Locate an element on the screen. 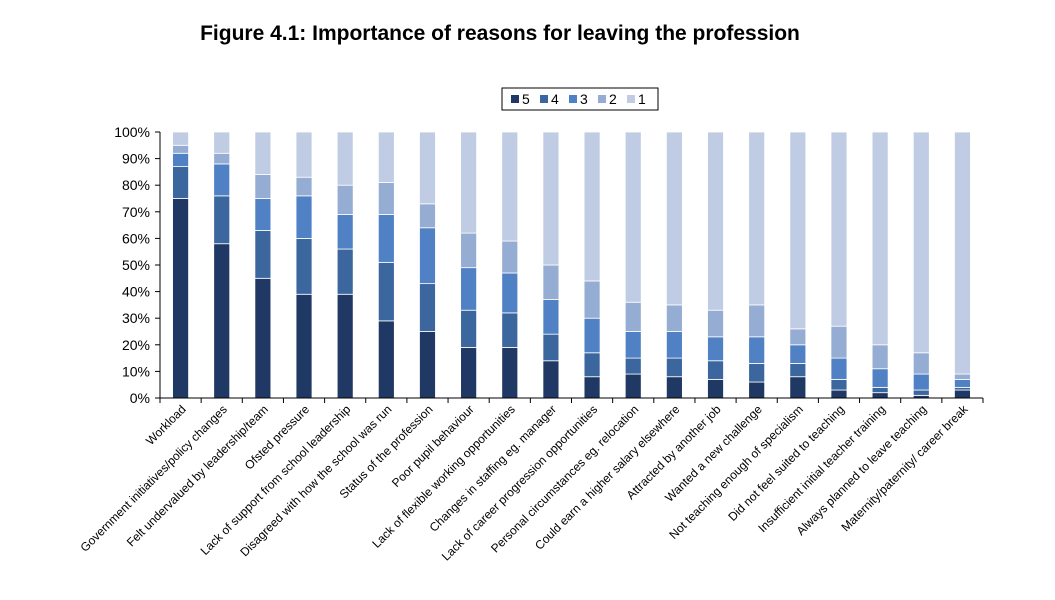  legend-label-5: 5 is located at coordinates (526, 99).